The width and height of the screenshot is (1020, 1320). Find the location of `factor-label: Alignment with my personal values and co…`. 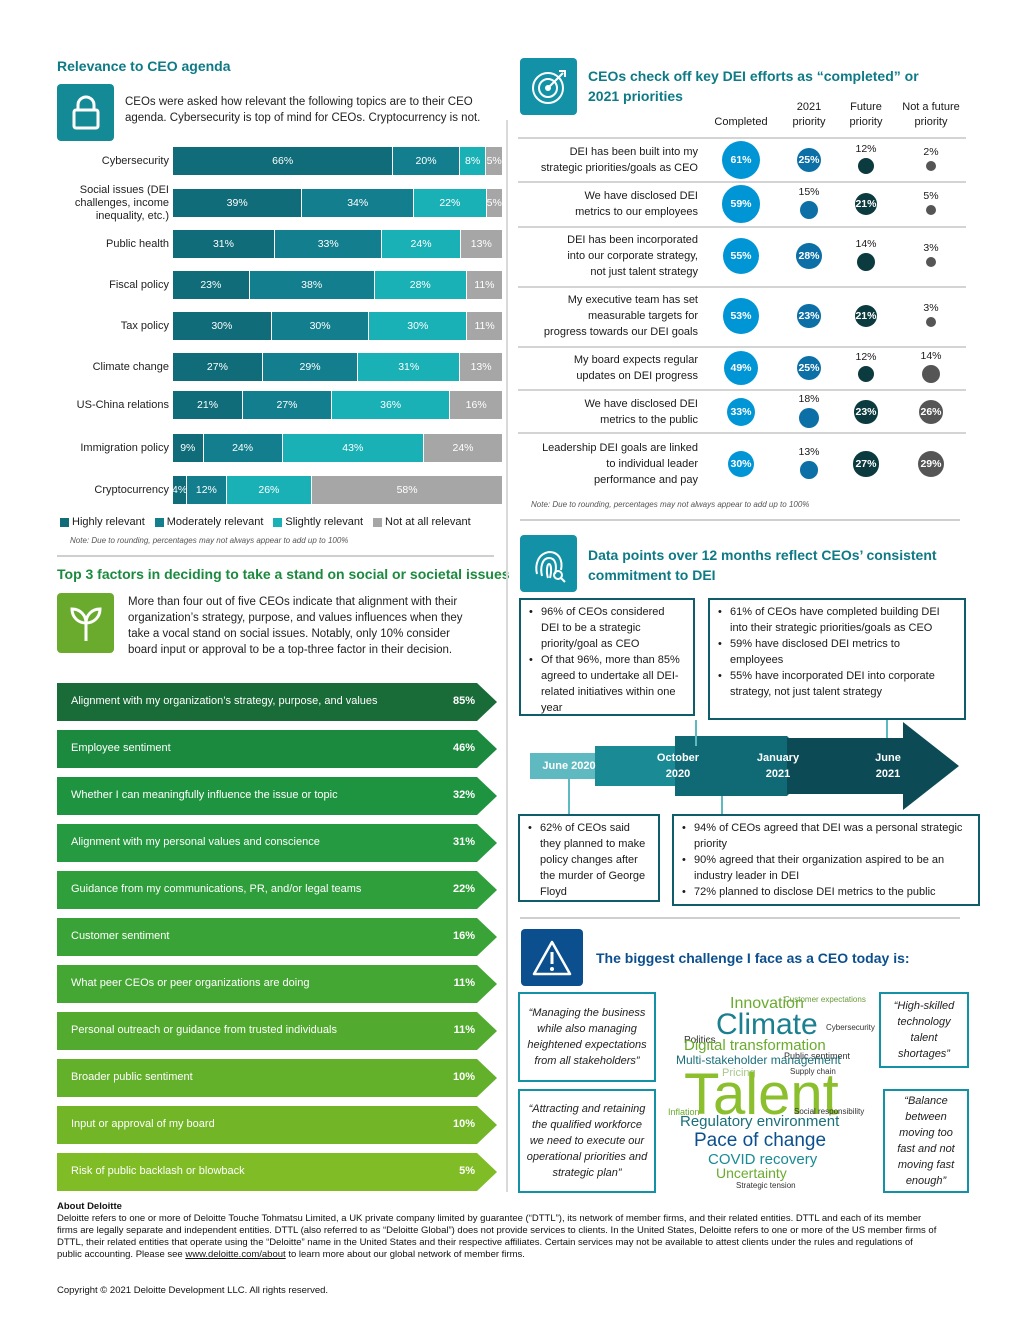

factor-label: Alignment with my personal values and co… is located at coordinates (195, 842).